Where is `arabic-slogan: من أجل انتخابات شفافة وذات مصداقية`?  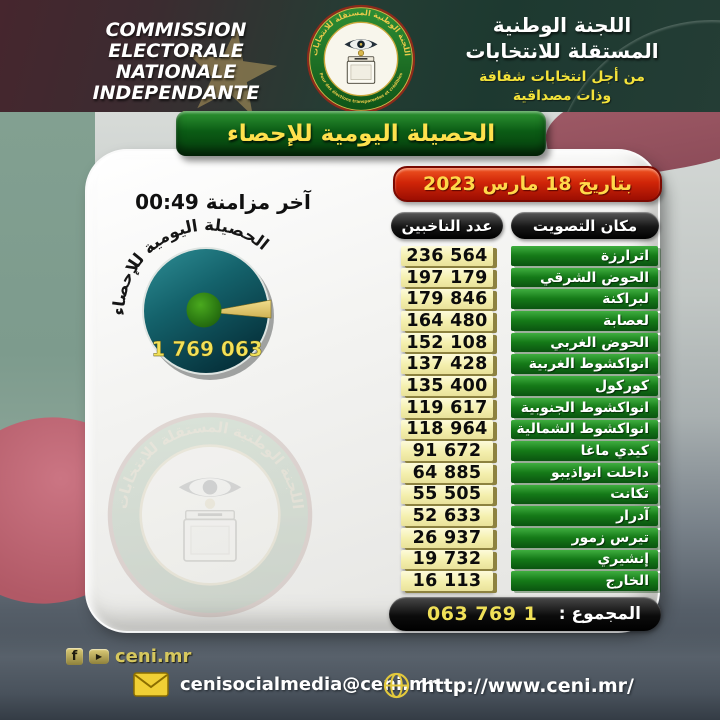 arabic-slogan: من أجل انتخابات شفافة وذات مصداقية is located at coordinates (562, 87).